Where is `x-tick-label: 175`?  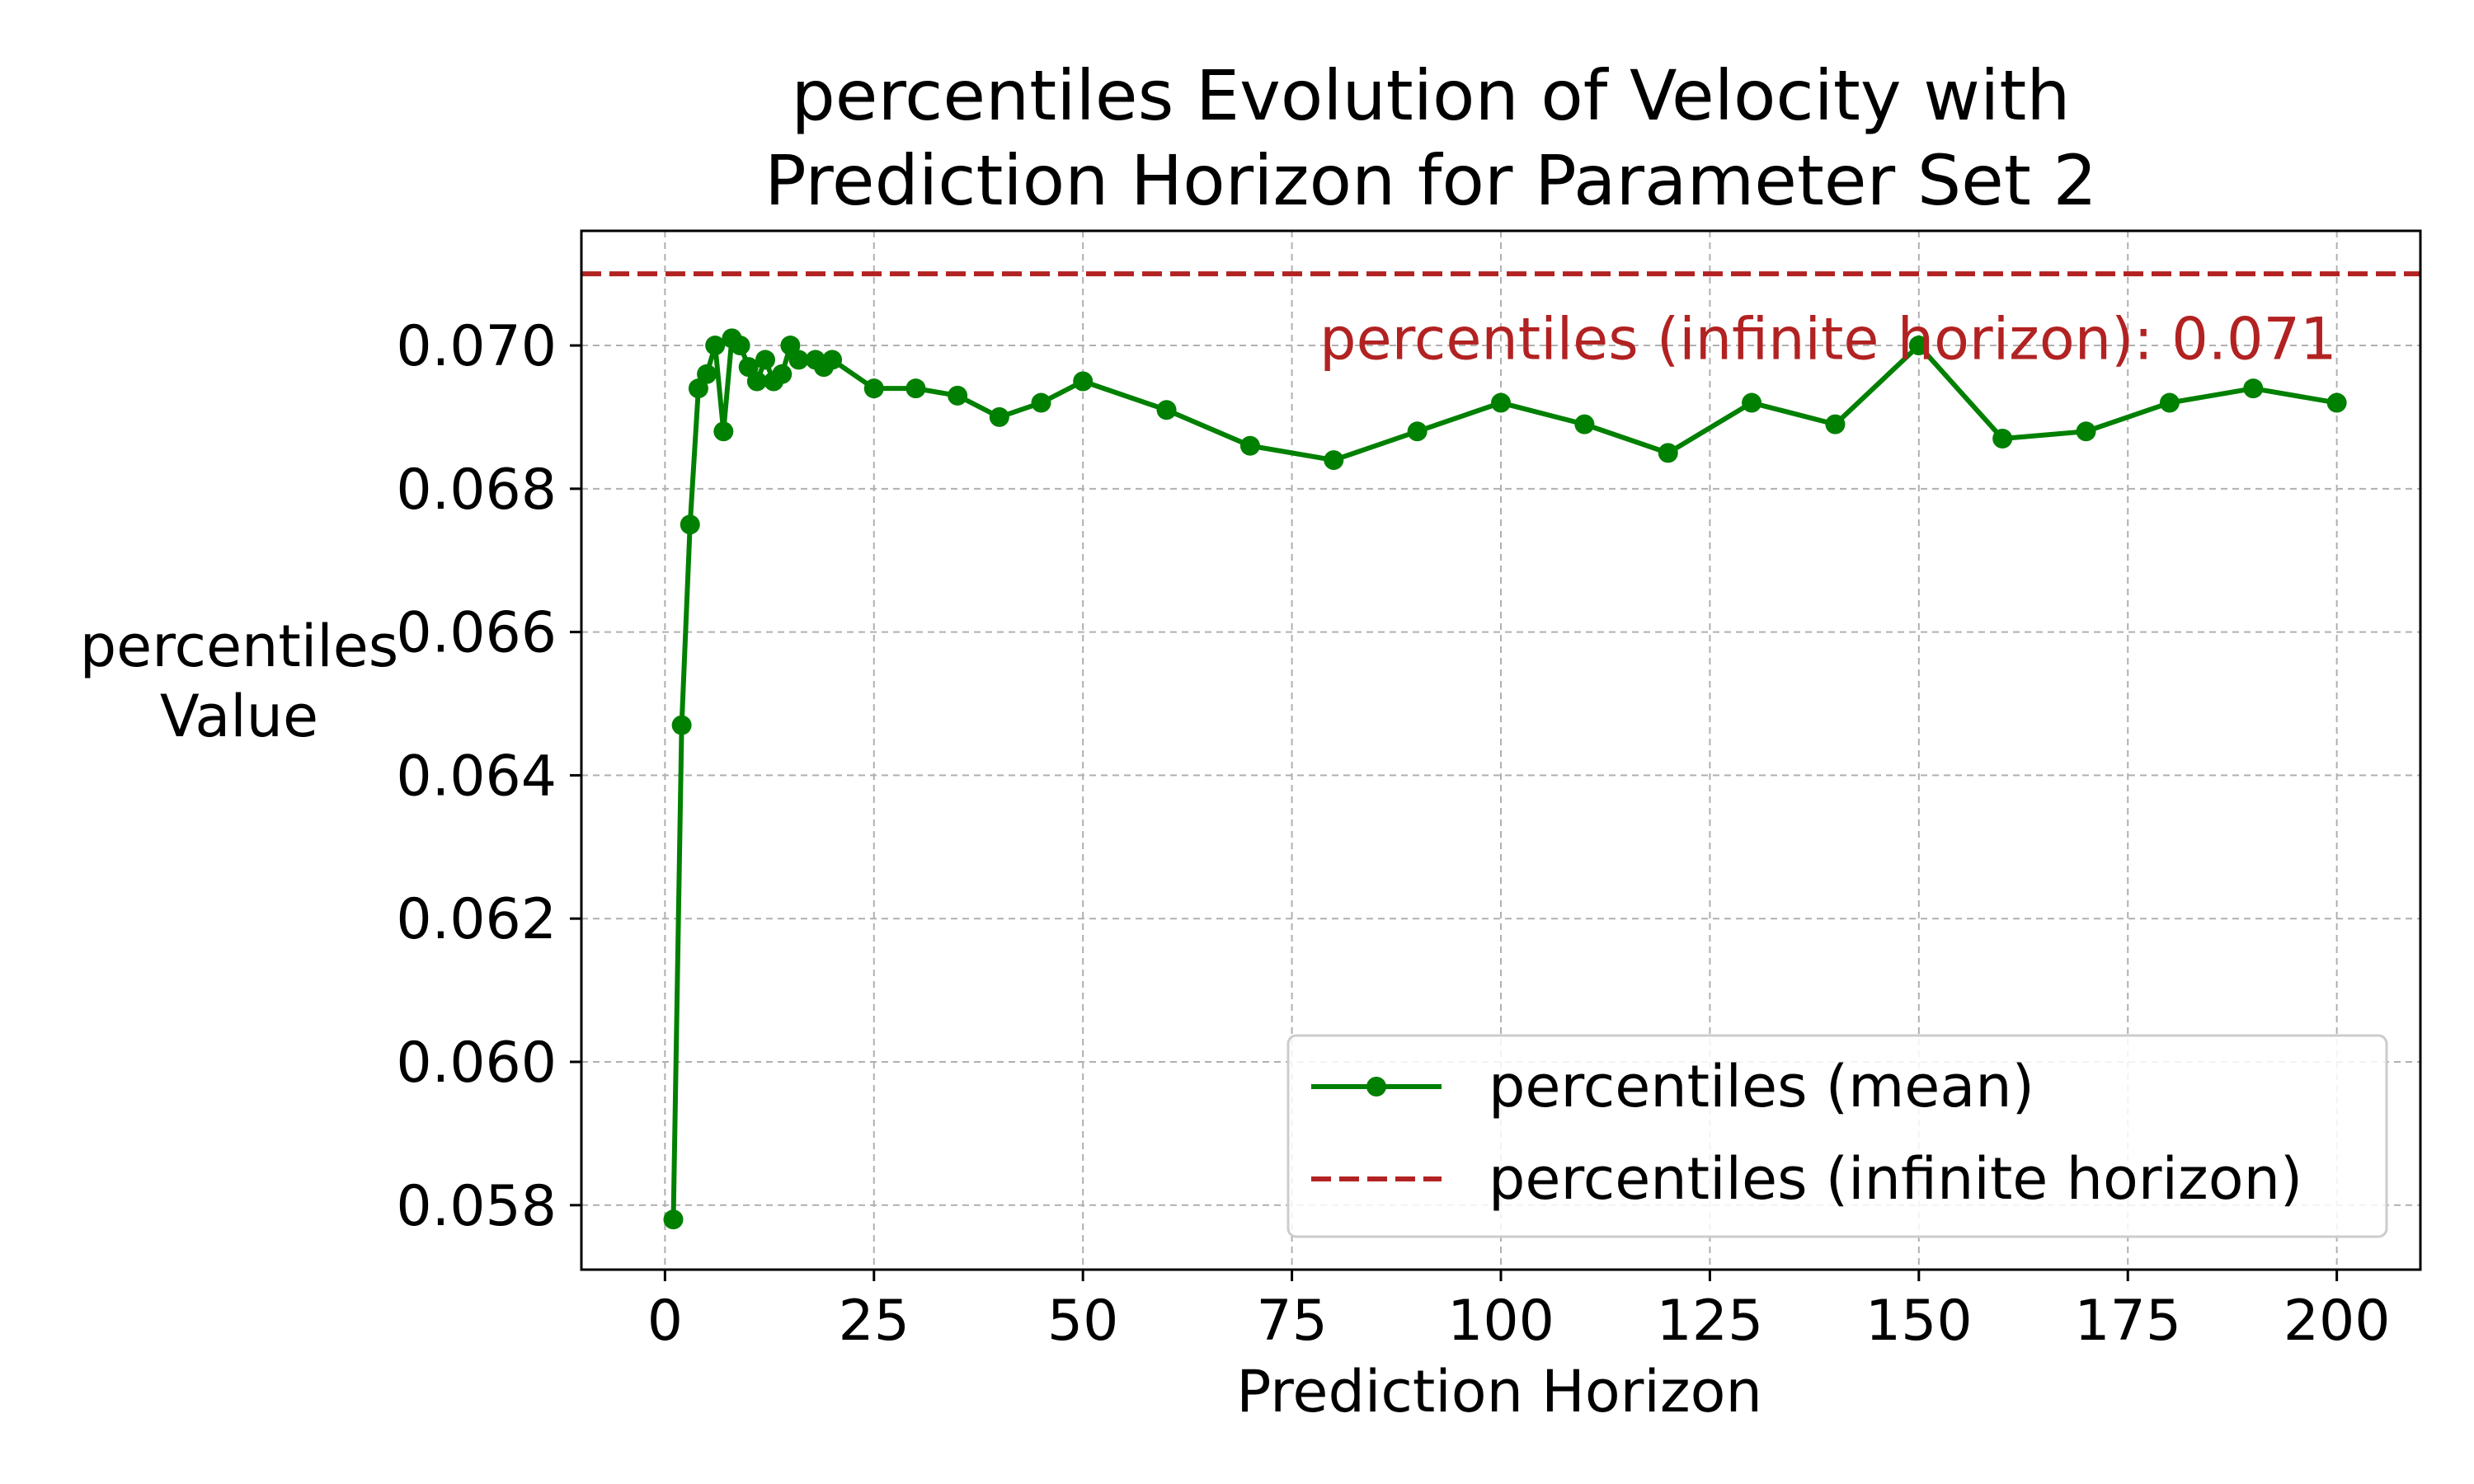
x-tick-label: 175 is located at coordinates (2127, 1321).